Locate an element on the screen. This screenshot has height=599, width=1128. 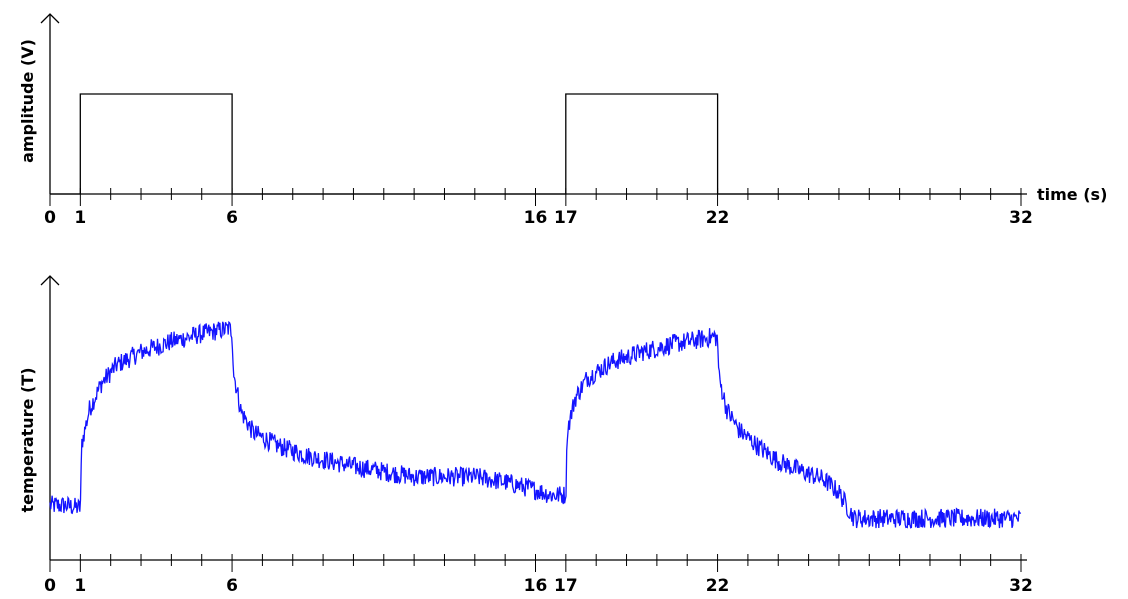
y-axis-title-amplitude: amplitude (V) is located at coordinates (27, 101).